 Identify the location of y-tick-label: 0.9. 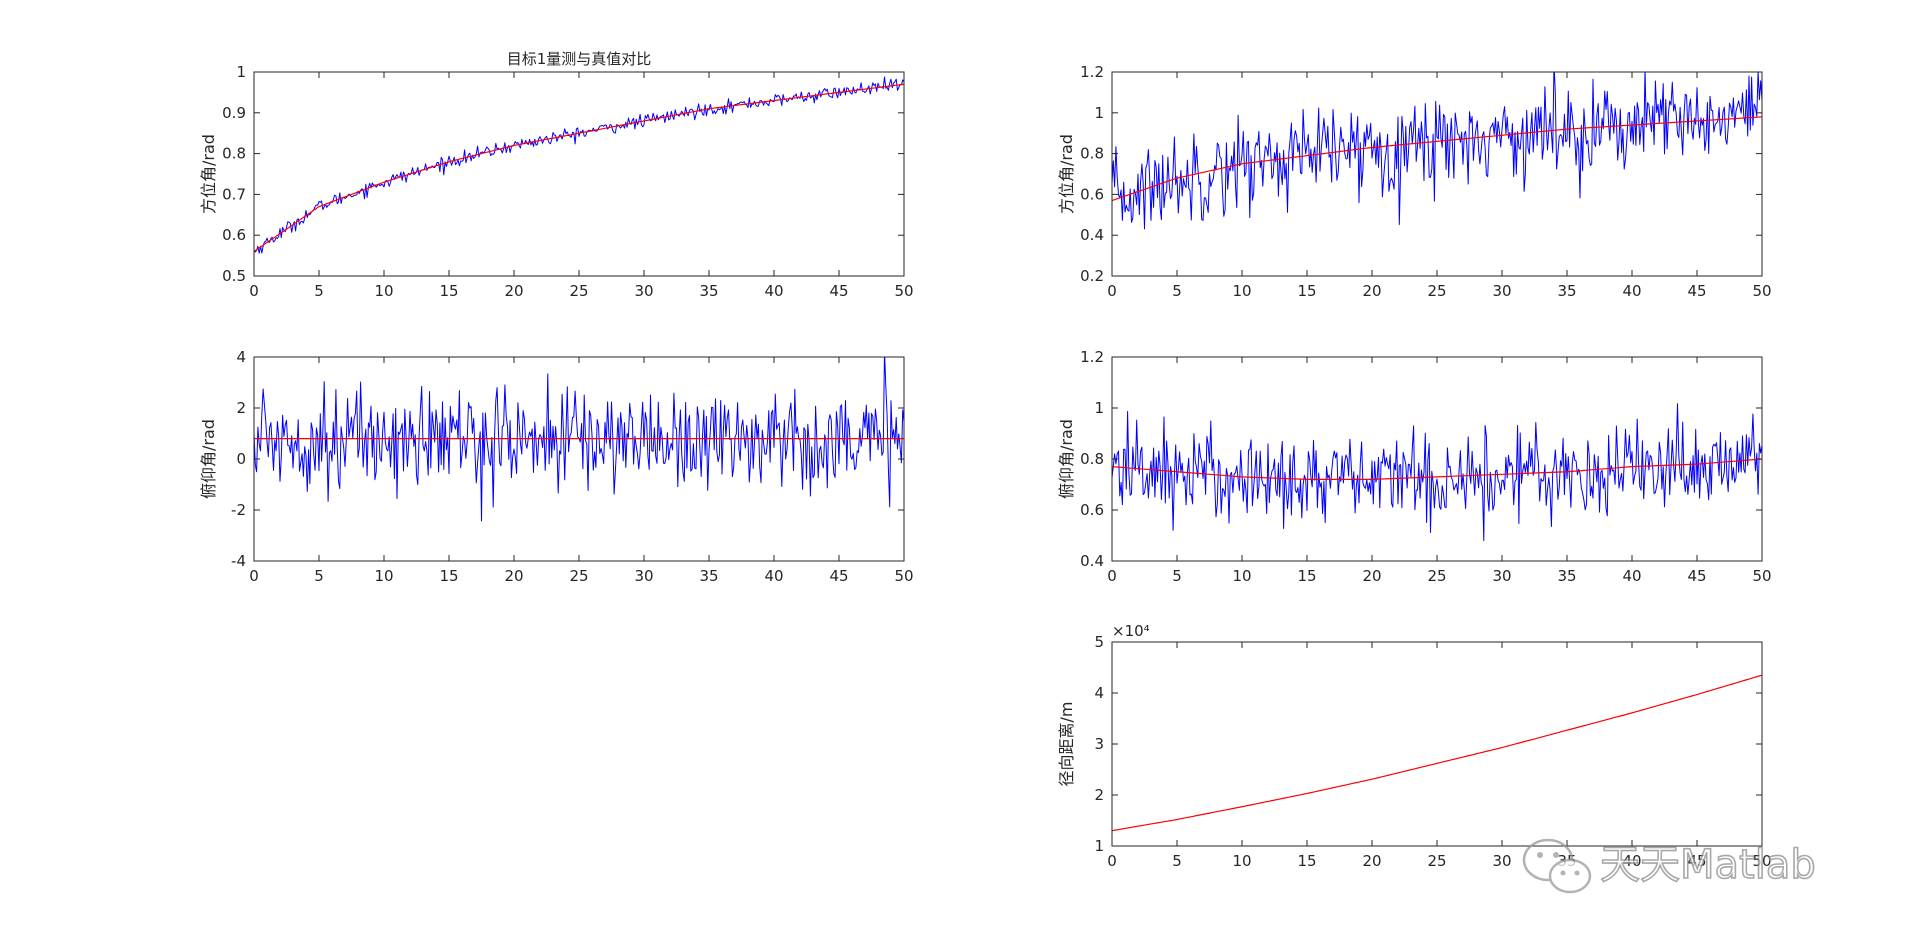
(234, 113).